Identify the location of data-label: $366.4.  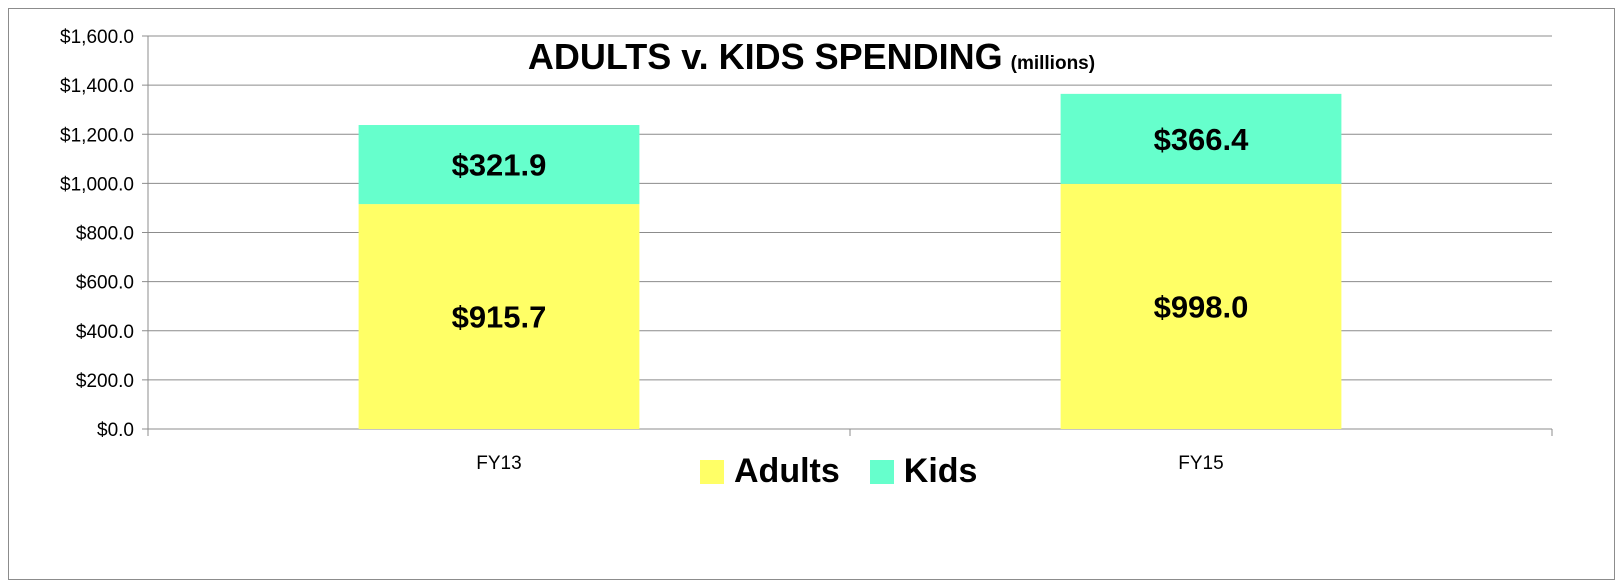
(1202, 139).